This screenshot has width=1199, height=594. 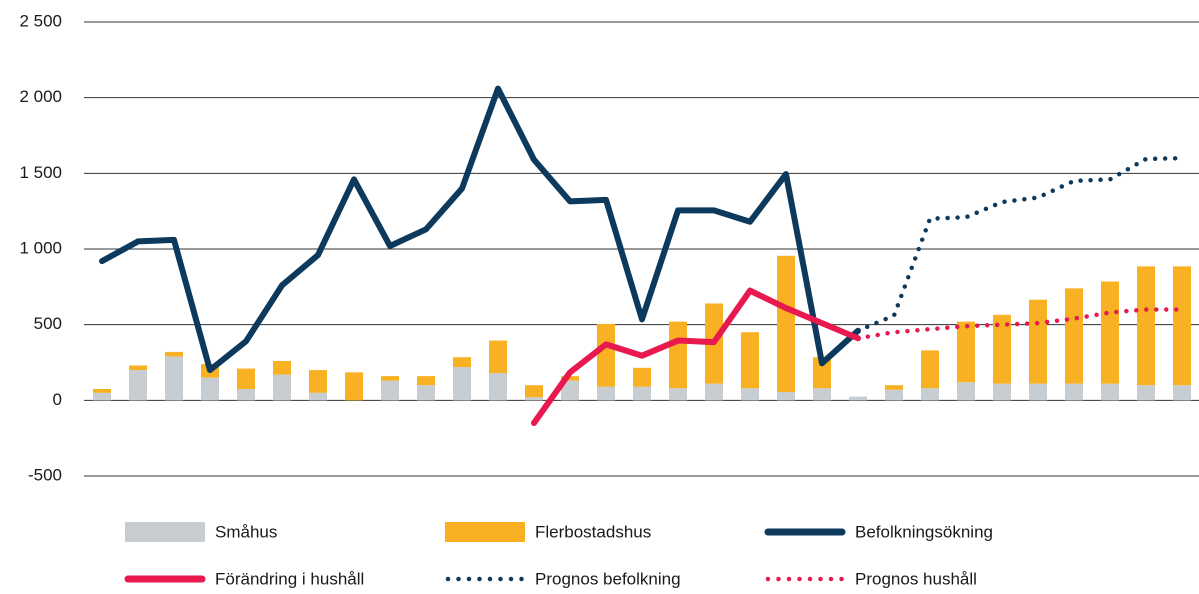 I want to click on legend-item: Förändring i hushåll, so click(x=244, y=578).